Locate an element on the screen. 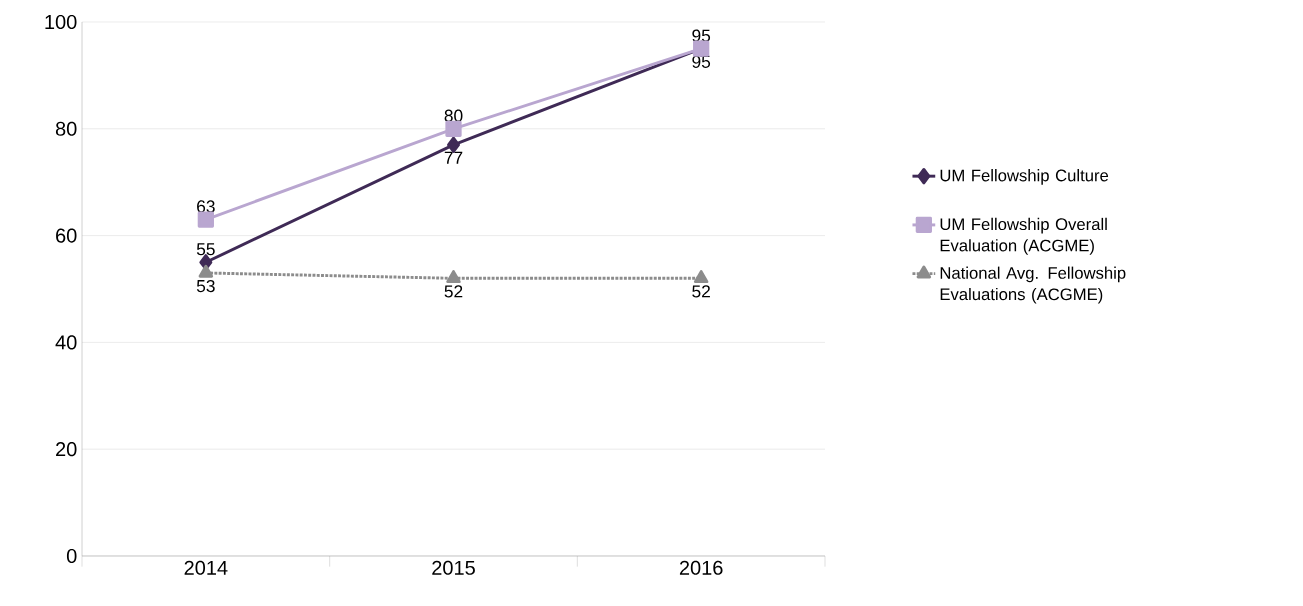 Image resolution: width=1303 pixels, height=606 pixels. x-tick-label: 2016 is located at coordinates (701, 567).